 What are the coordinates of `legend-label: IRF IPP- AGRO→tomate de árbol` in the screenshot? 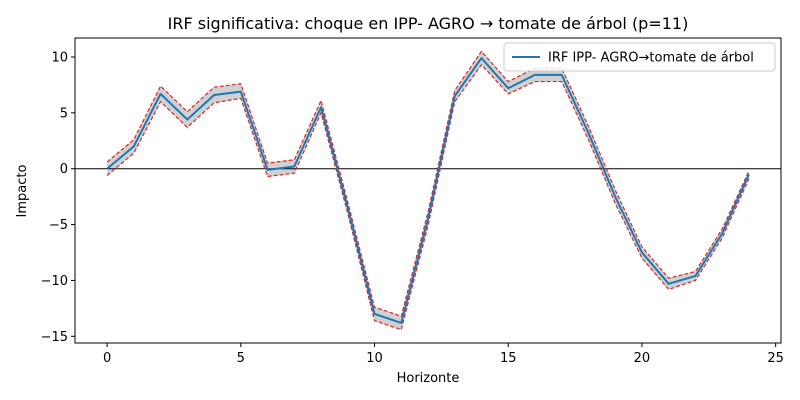 It's located at (651, 58).